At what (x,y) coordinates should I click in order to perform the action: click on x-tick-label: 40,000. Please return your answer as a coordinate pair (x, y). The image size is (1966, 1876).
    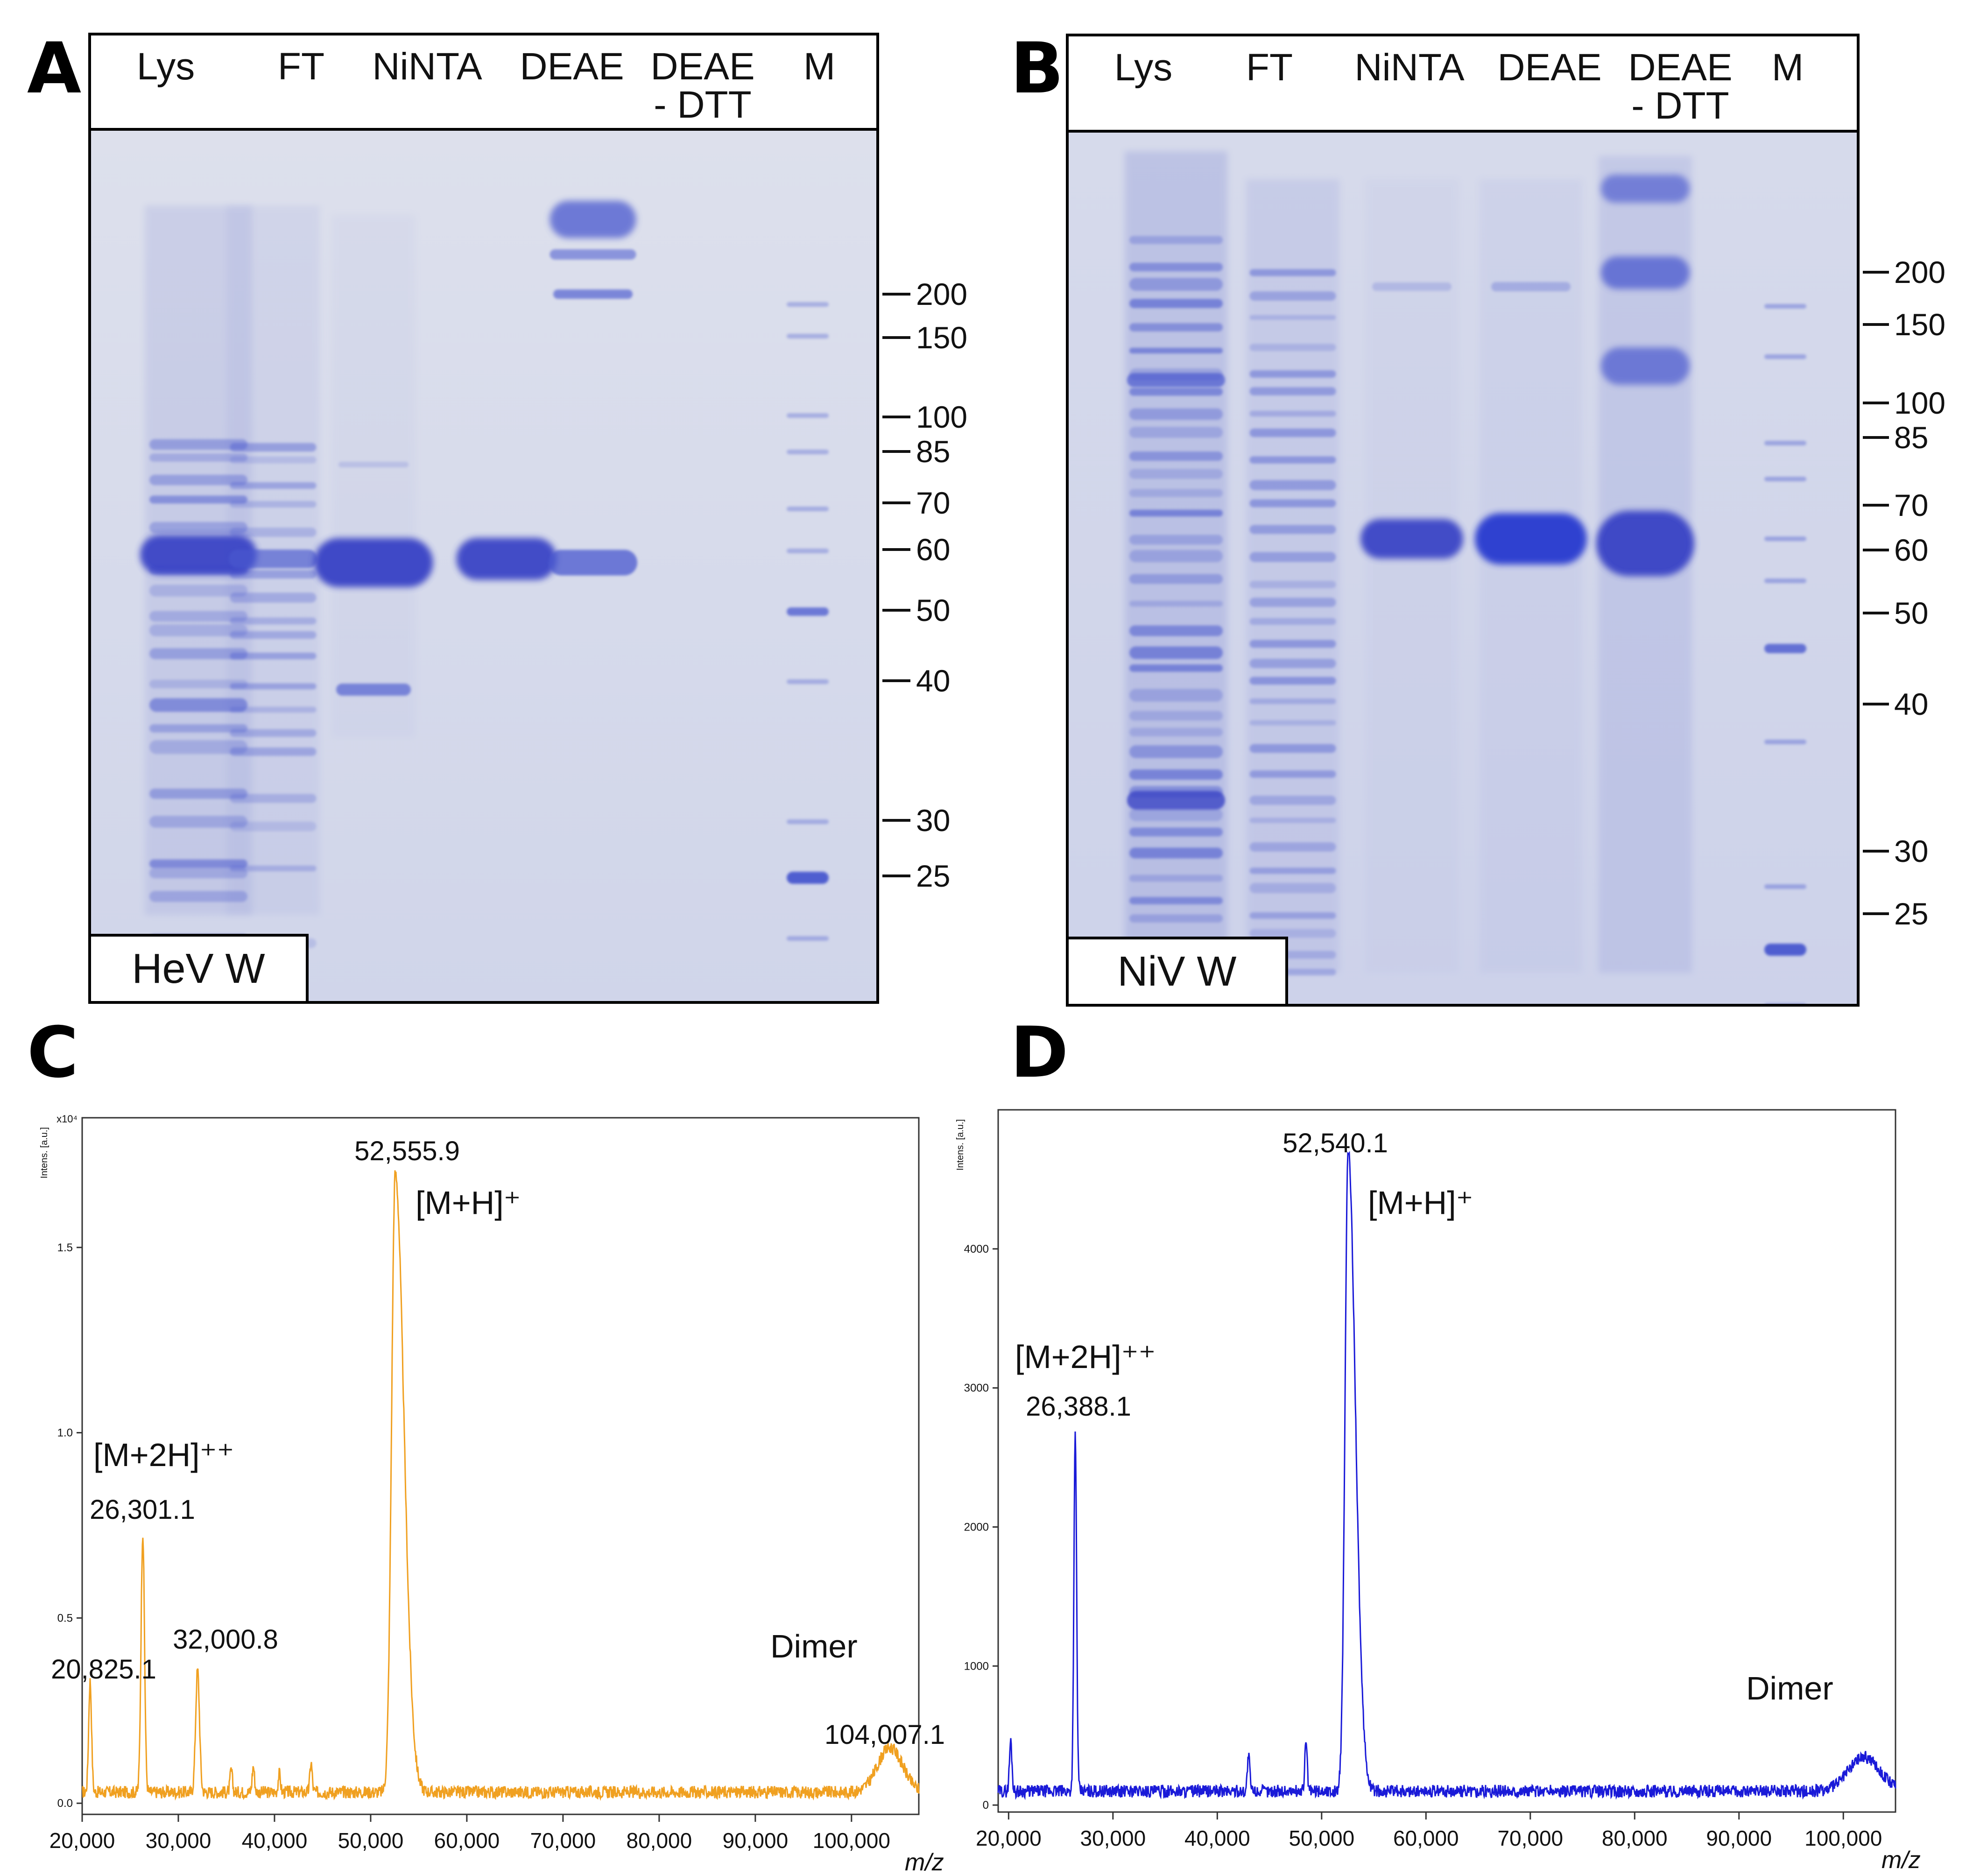
    Looking at the image, I should click on (1217, 1838).